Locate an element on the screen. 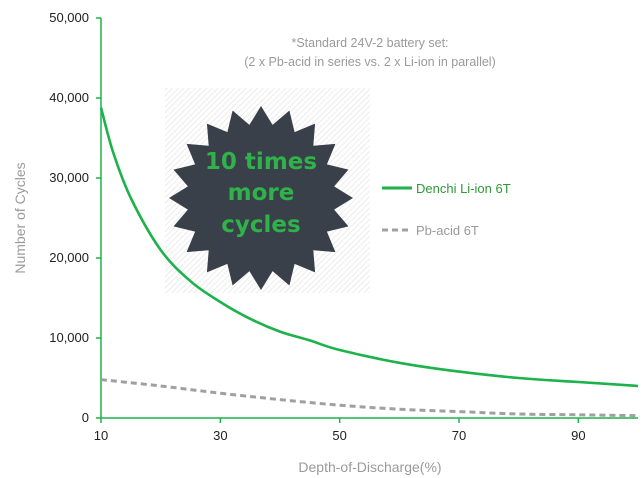 The image size is (644, 478). y-tick-label: 10,000 is located at coordinates (69, 337).